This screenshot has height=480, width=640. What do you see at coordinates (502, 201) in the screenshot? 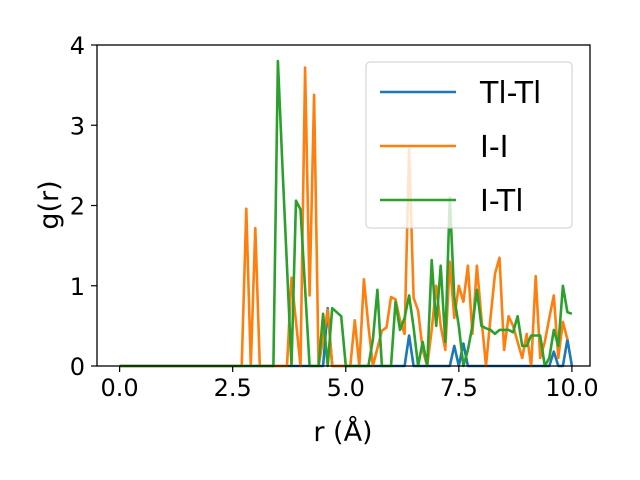
I see `legend-label-i-tl: I-Tl` at bounding box center [502, 201].